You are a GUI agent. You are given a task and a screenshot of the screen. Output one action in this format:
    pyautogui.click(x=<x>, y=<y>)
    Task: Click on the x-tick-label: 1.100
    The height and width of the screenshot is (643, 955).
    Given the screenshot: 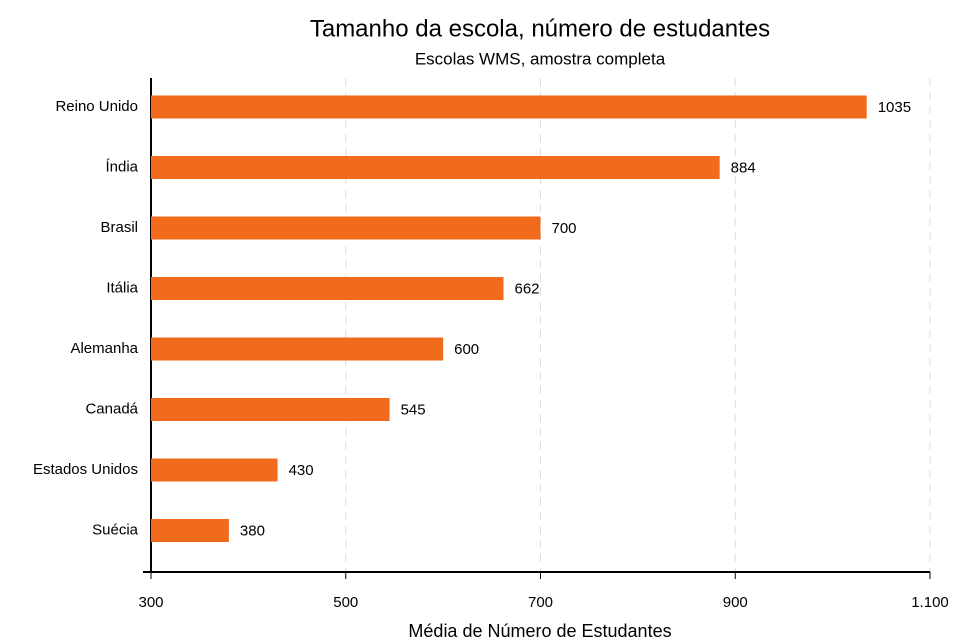 What is the action you would take?
    pyautogui.click(x=930, y=602)
    